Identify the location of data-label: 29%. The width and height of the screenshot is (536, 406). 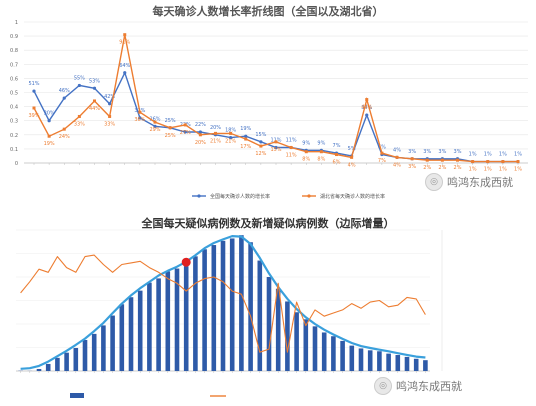
(154, 130).